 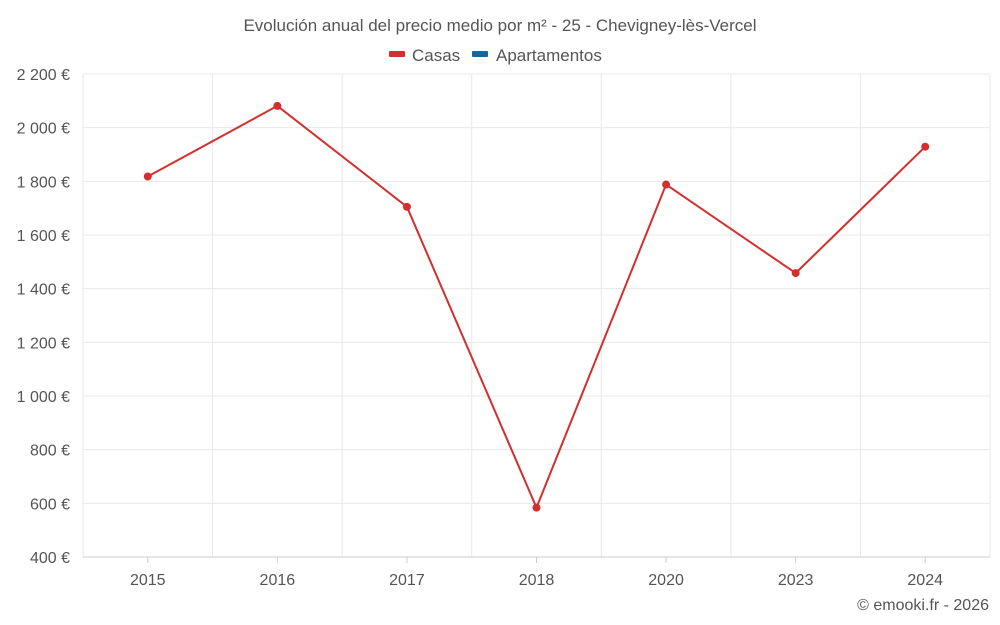 What do you see at coordinates (666, 580) in the screenshot?
I see `x-tick-label: 2020` at bounding box center [666, 580].